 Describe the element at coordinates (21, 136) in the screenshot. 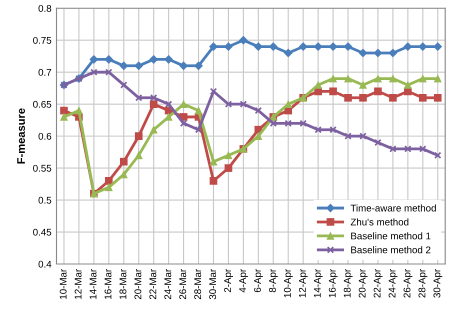

I see `y-axis-title: F-measure` at that location.